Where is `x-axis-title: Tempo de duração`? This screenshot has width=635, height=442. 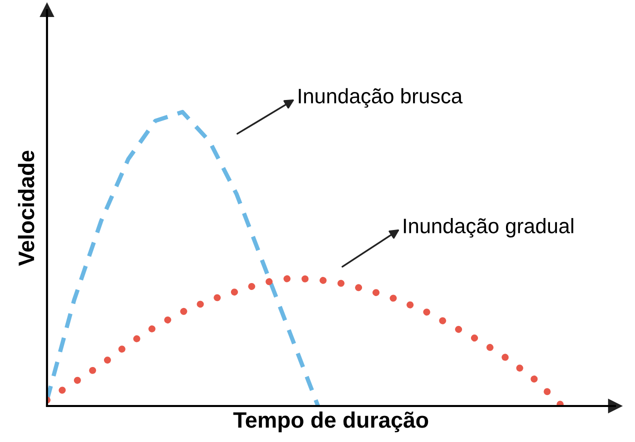
x-axis-title: Tempo de duração is located at coordinates (330, 422).